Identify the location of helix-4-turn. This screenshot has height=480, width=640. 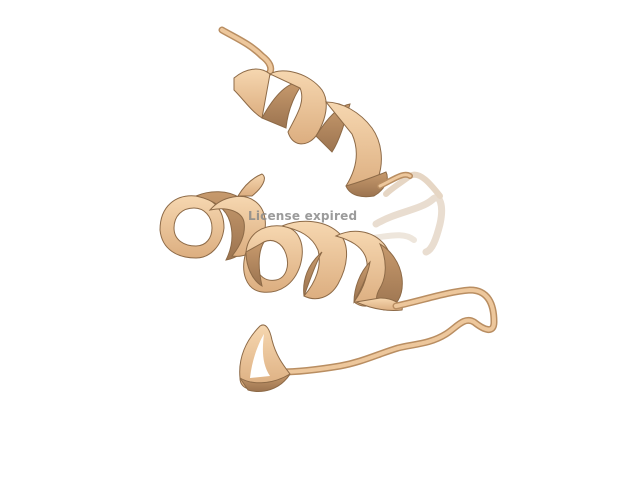
(265, 358).